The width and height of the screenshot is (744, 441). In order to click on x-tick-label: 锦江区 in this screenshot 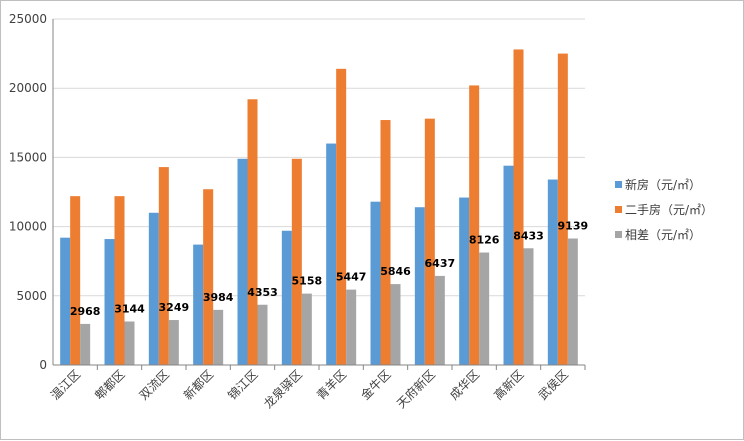, I will do `click(242, 384)`.